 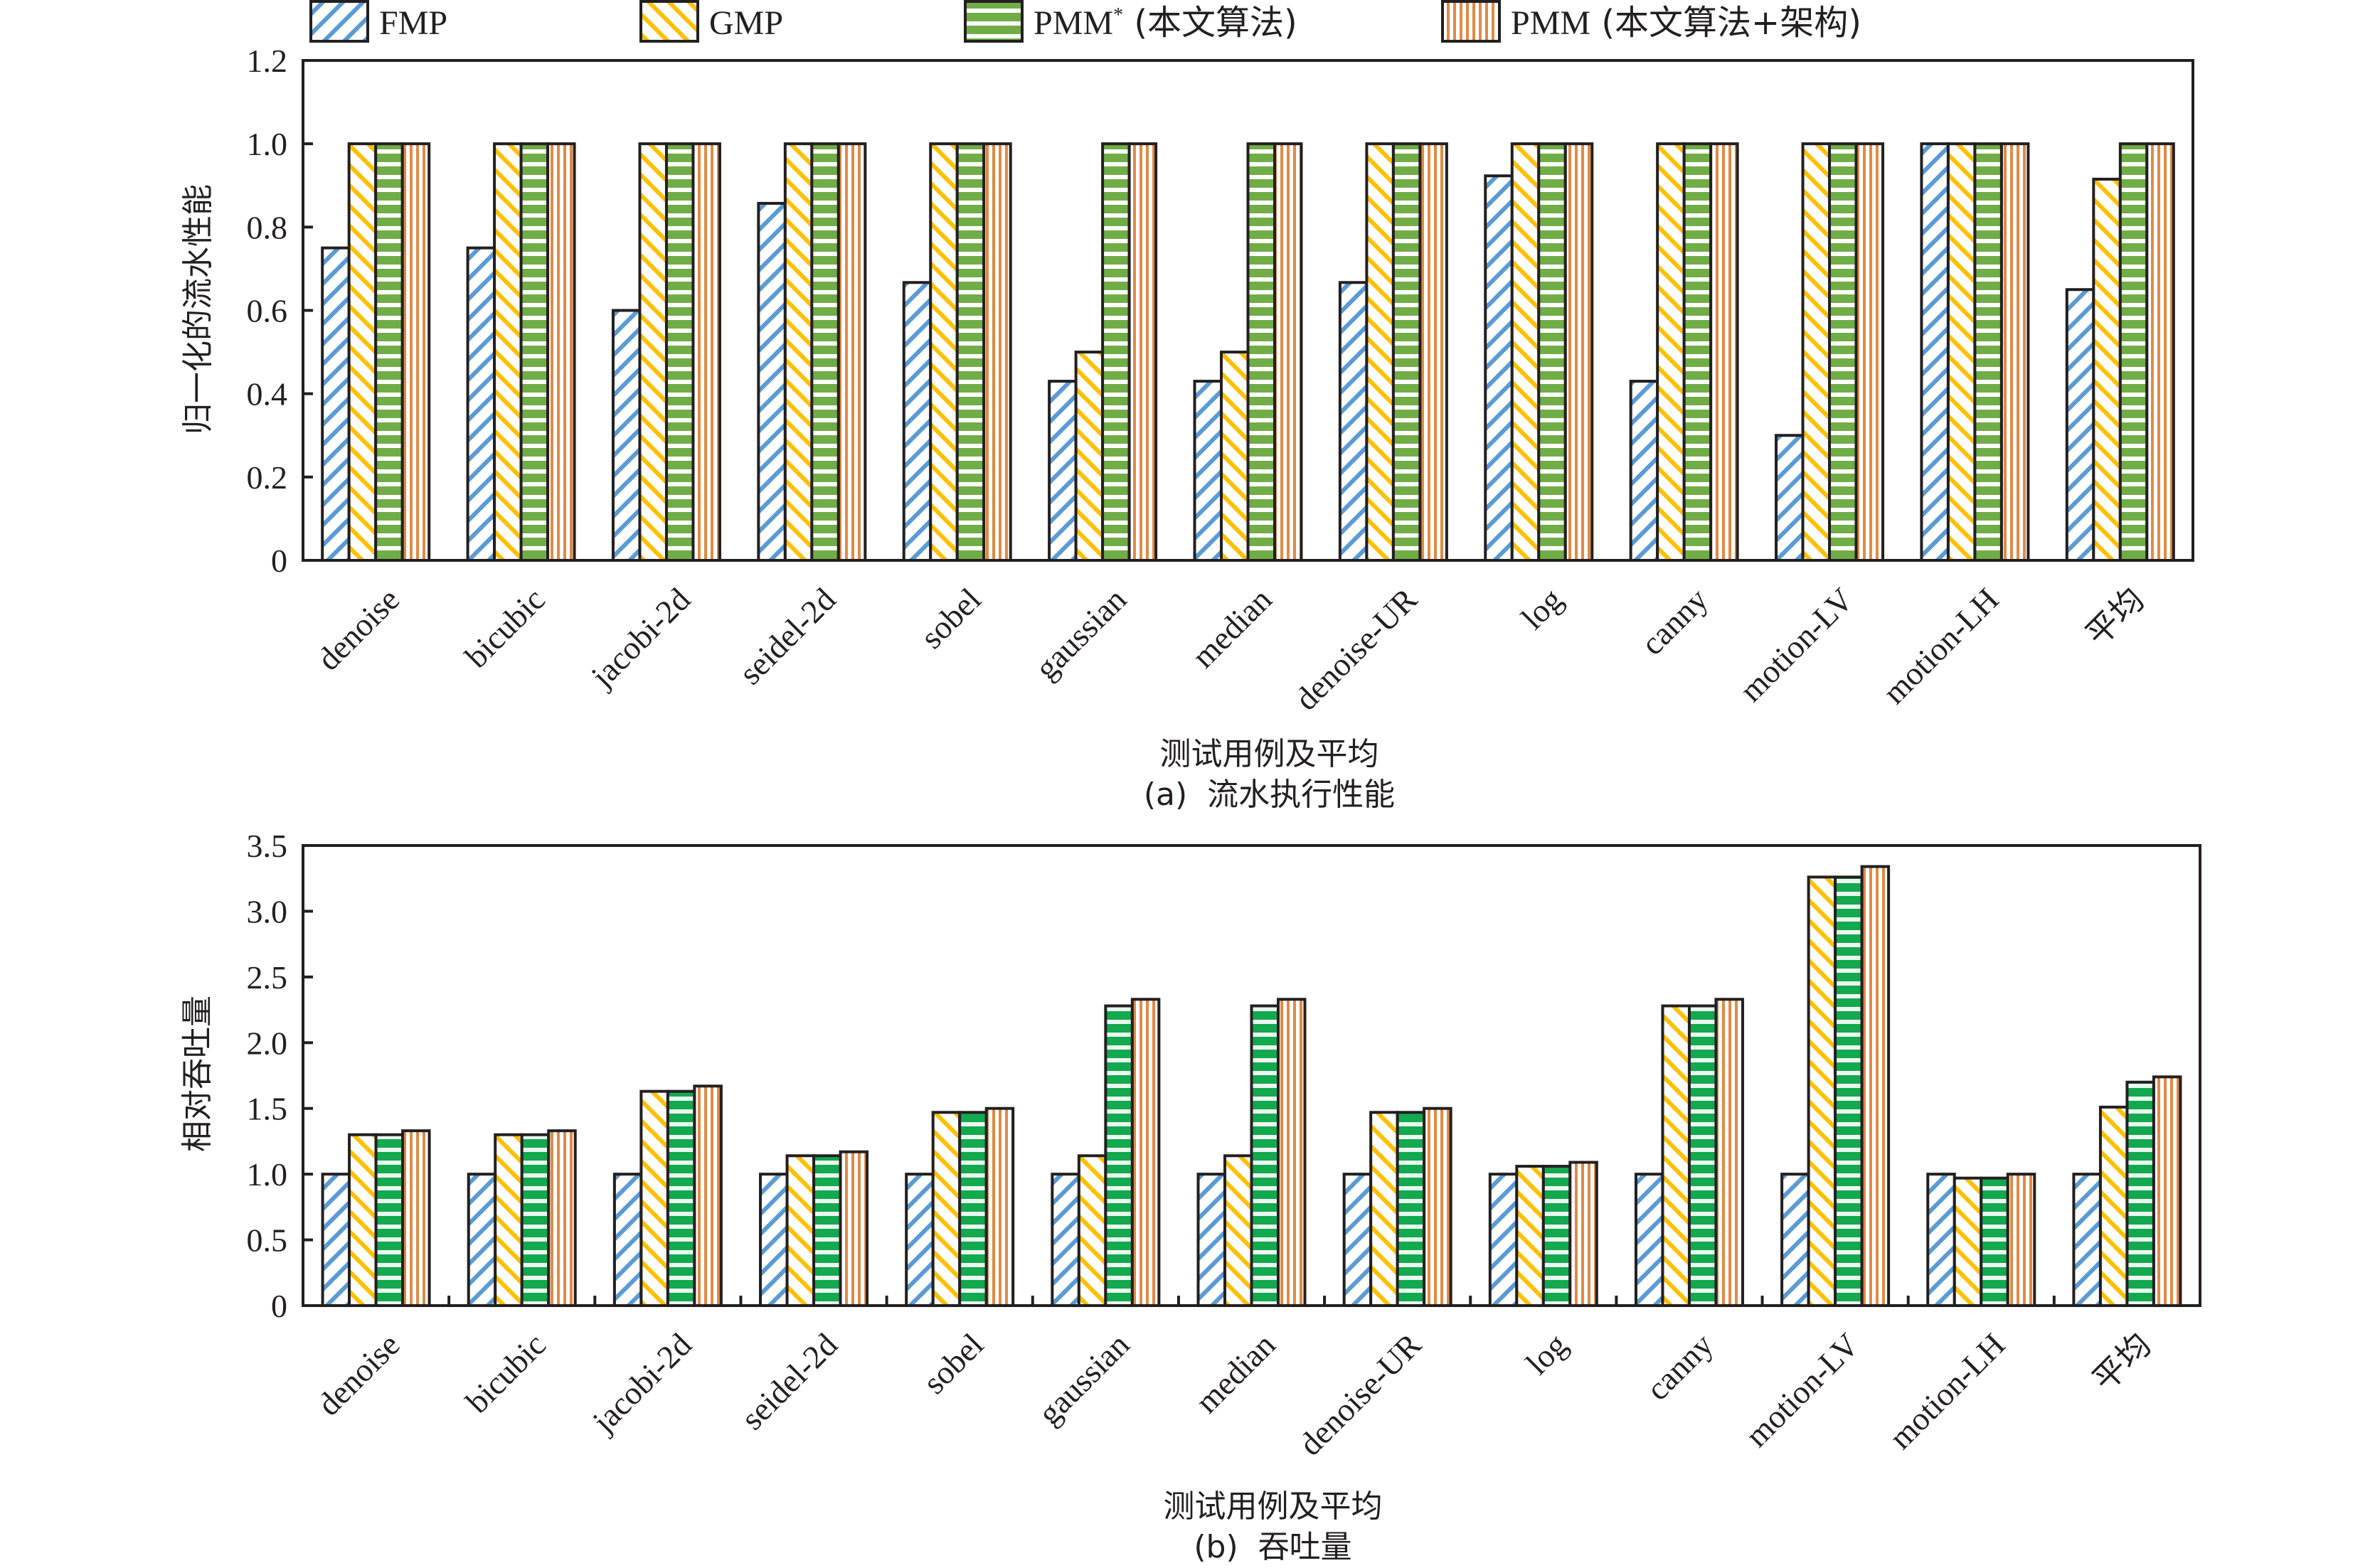 What do you see at coordinates (339, 21) in the screenshot?
I see `legend-swatch-fmp` at bounding box center [339, 21].